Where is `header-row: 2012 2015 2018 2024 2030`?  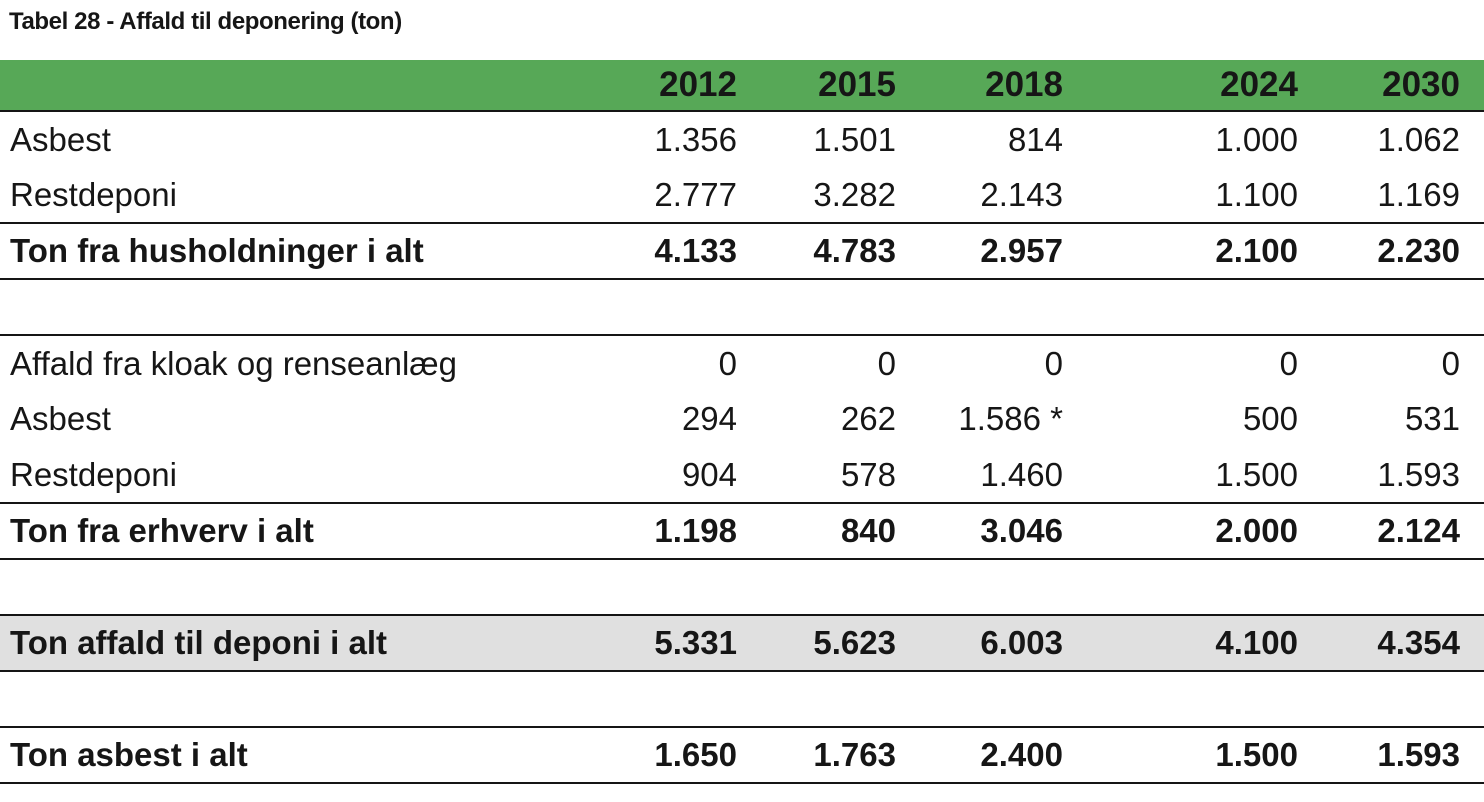 header-row: 2012 2015 2018 2024 2030 is located at coordinates (742, 86).